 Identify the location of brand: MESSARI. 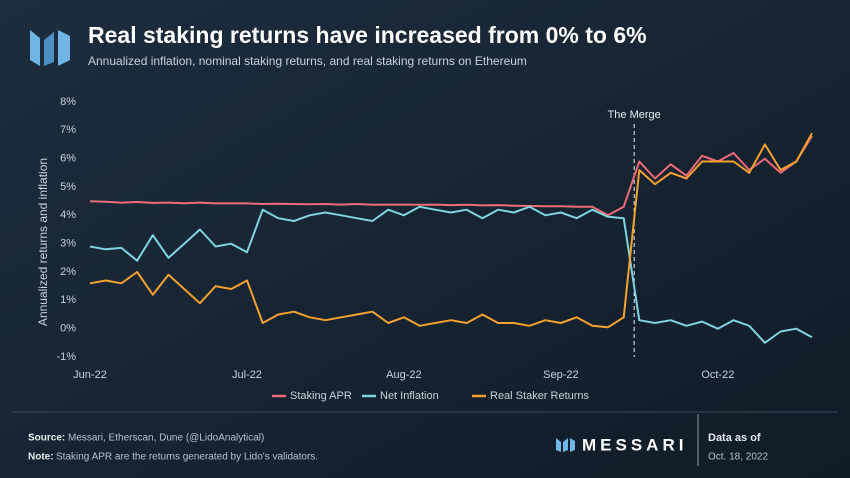
(634, 444).